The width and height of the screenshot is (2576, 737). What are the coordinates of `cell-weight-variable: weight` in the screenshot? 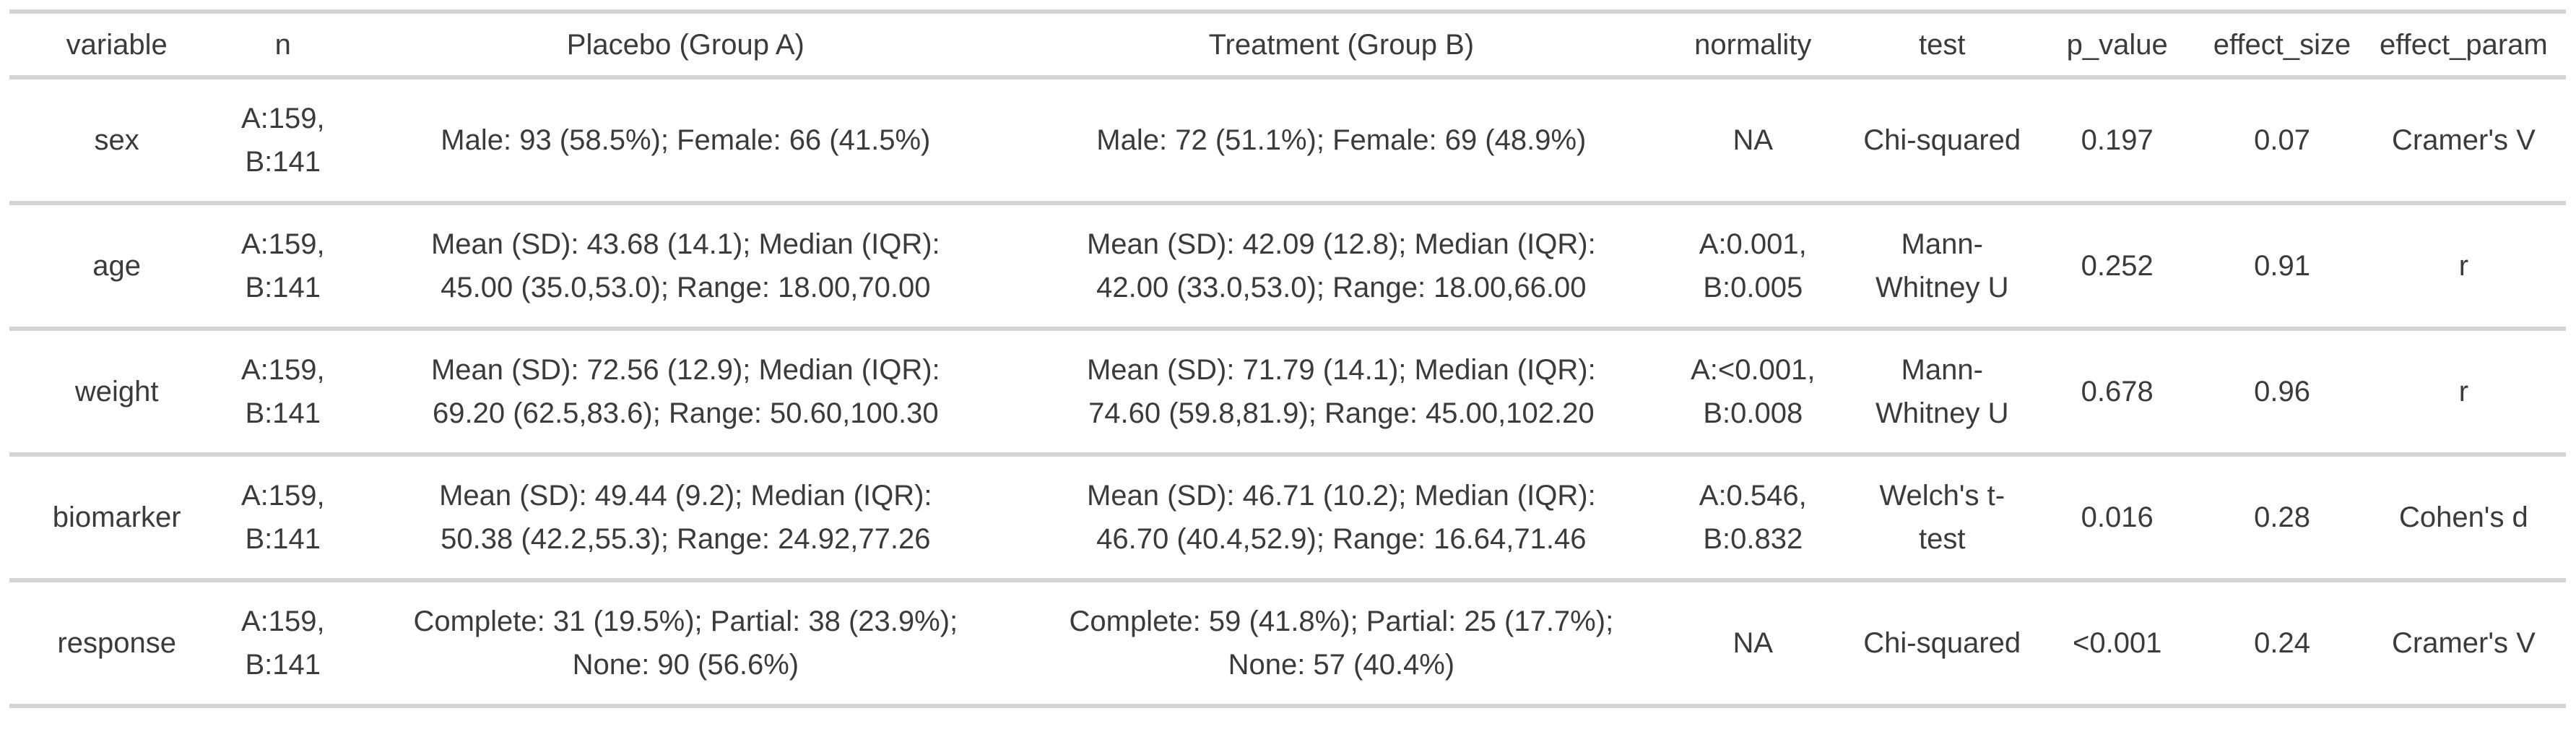 It's located at (116, 392).